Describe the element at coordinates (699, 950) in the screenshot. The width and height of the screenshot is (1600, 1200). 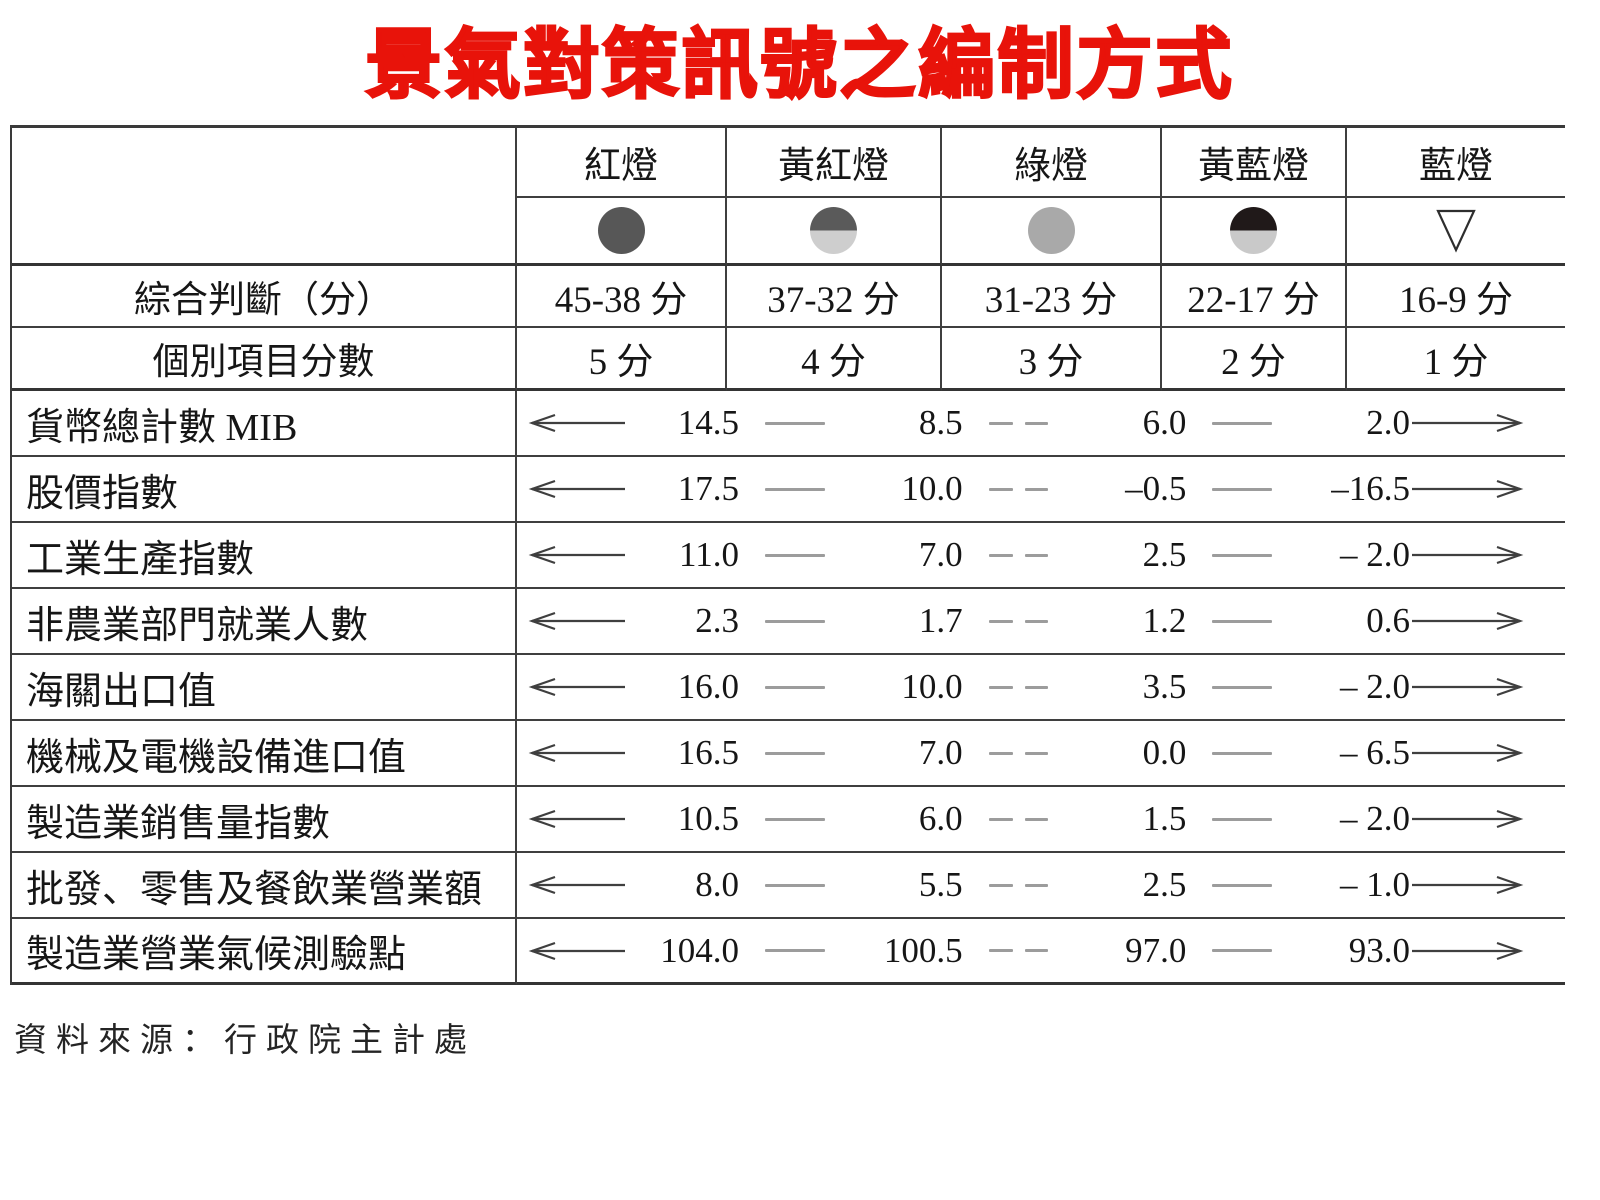
I see `threshold-value: 104.0` at that location.